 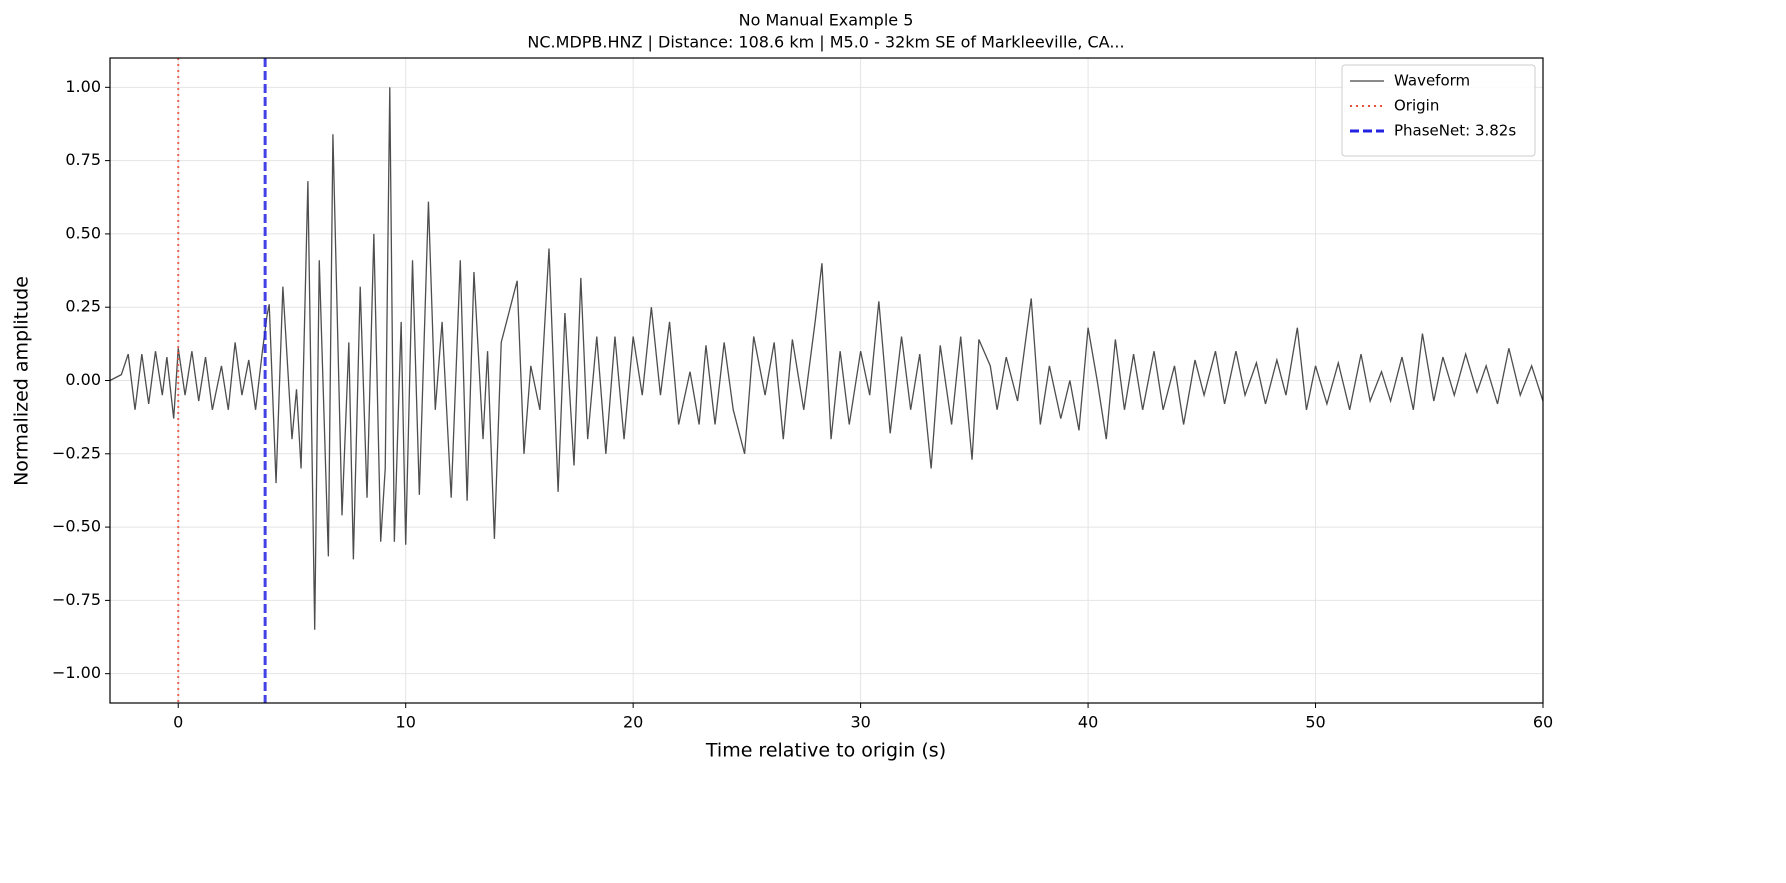 What do you see at coordinates (406, 722) in the screenshot?
I see `x-tick-label: 10` at bounding box center [406, 722].